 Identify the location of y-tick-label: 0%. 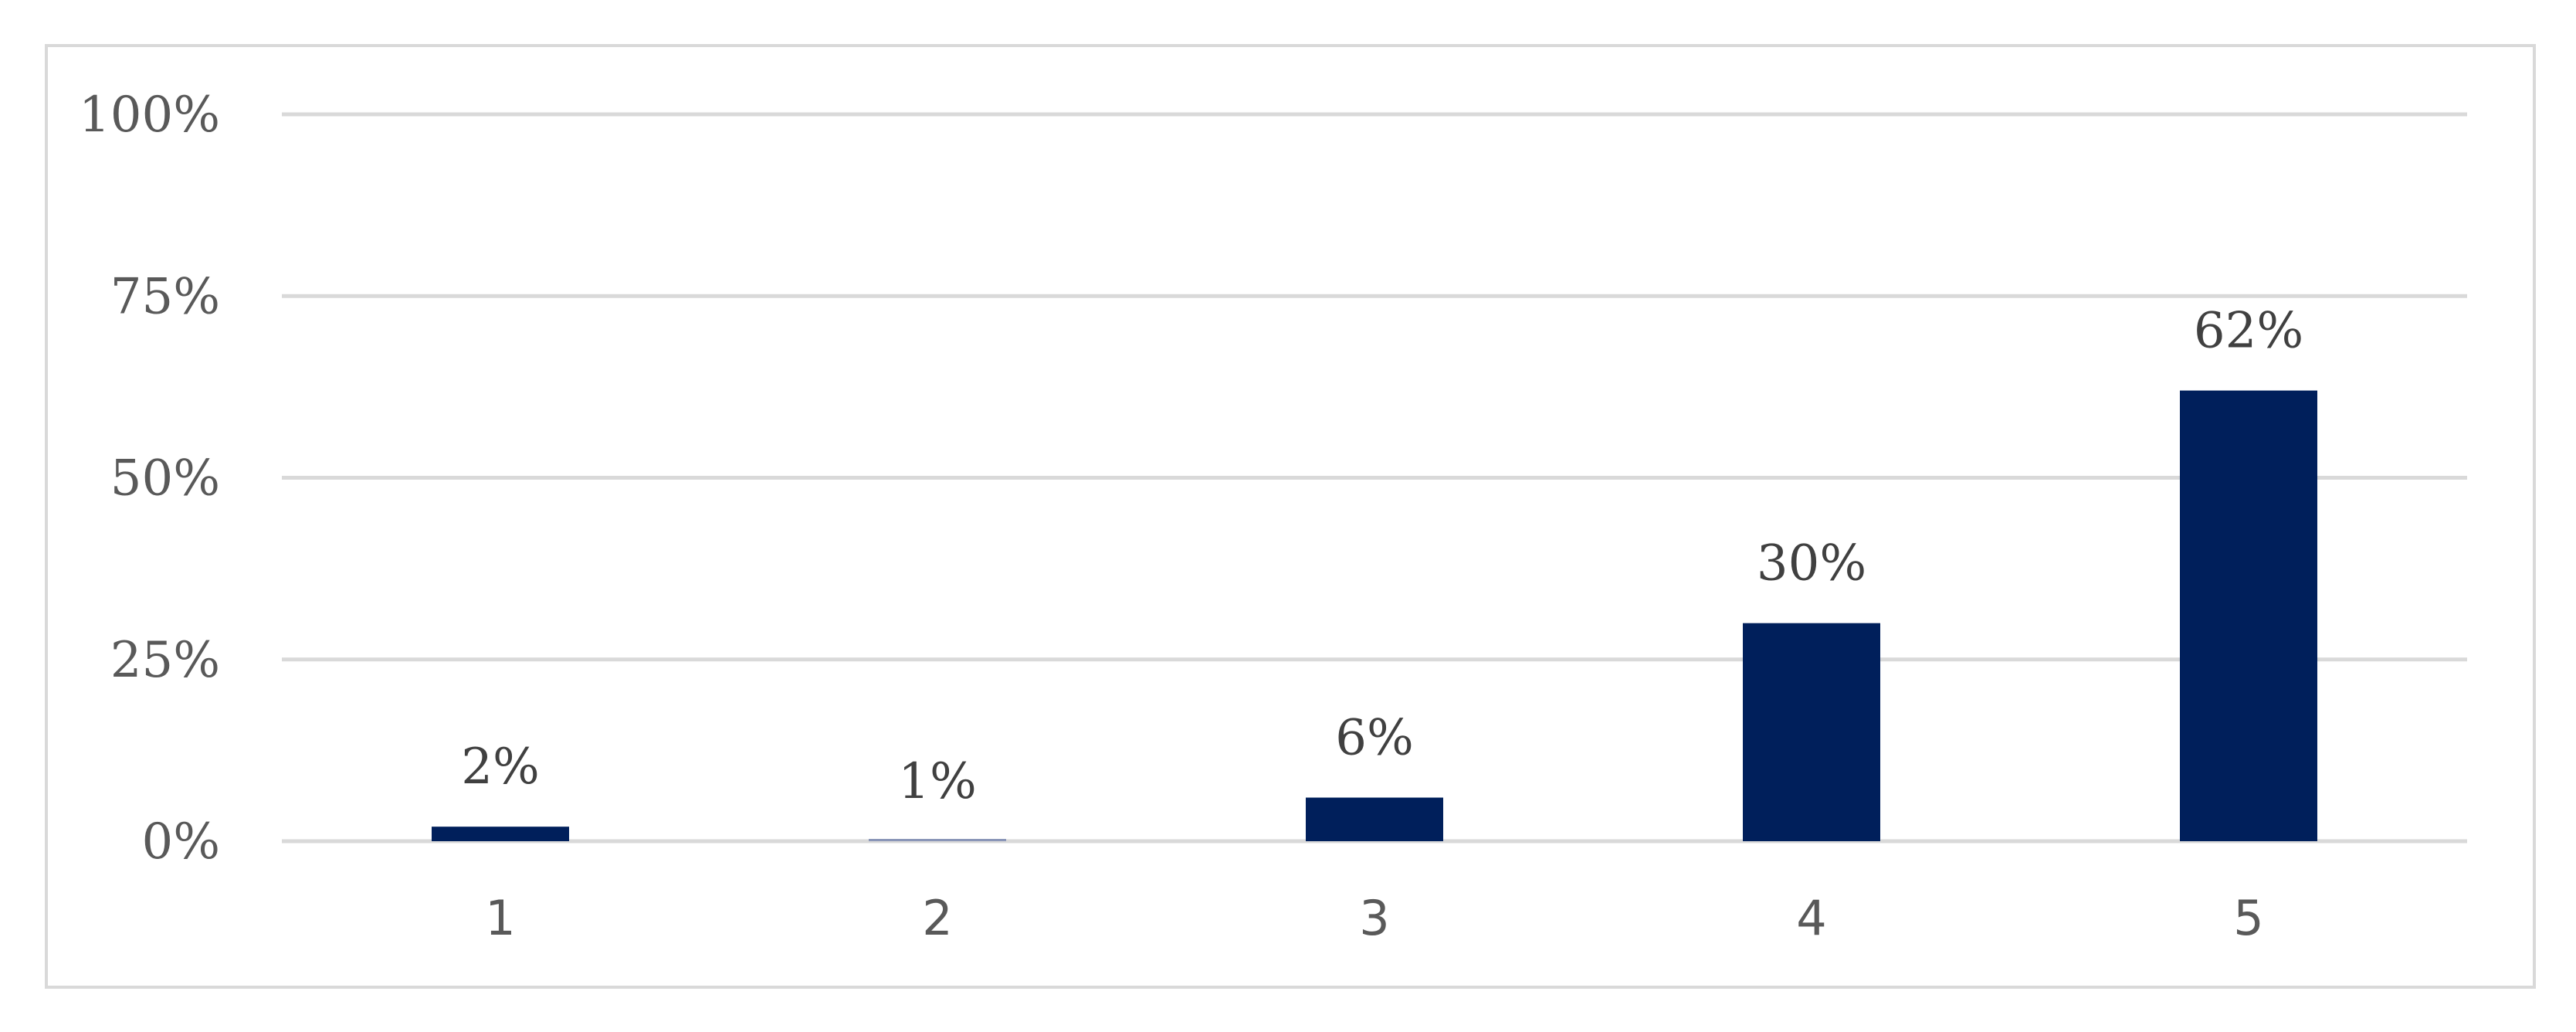
(180, 842).